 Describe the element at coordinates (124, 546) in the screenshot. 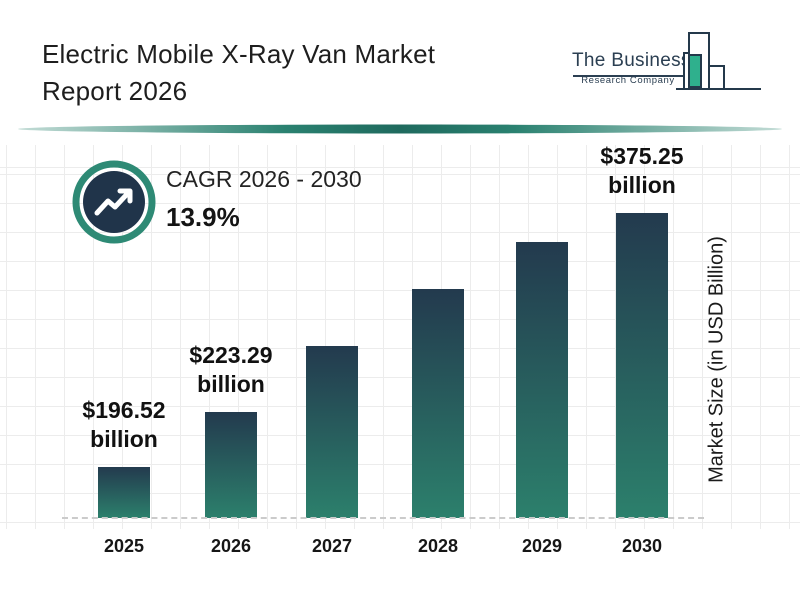

I see `x-axis-label-2025: 2025` at that location.